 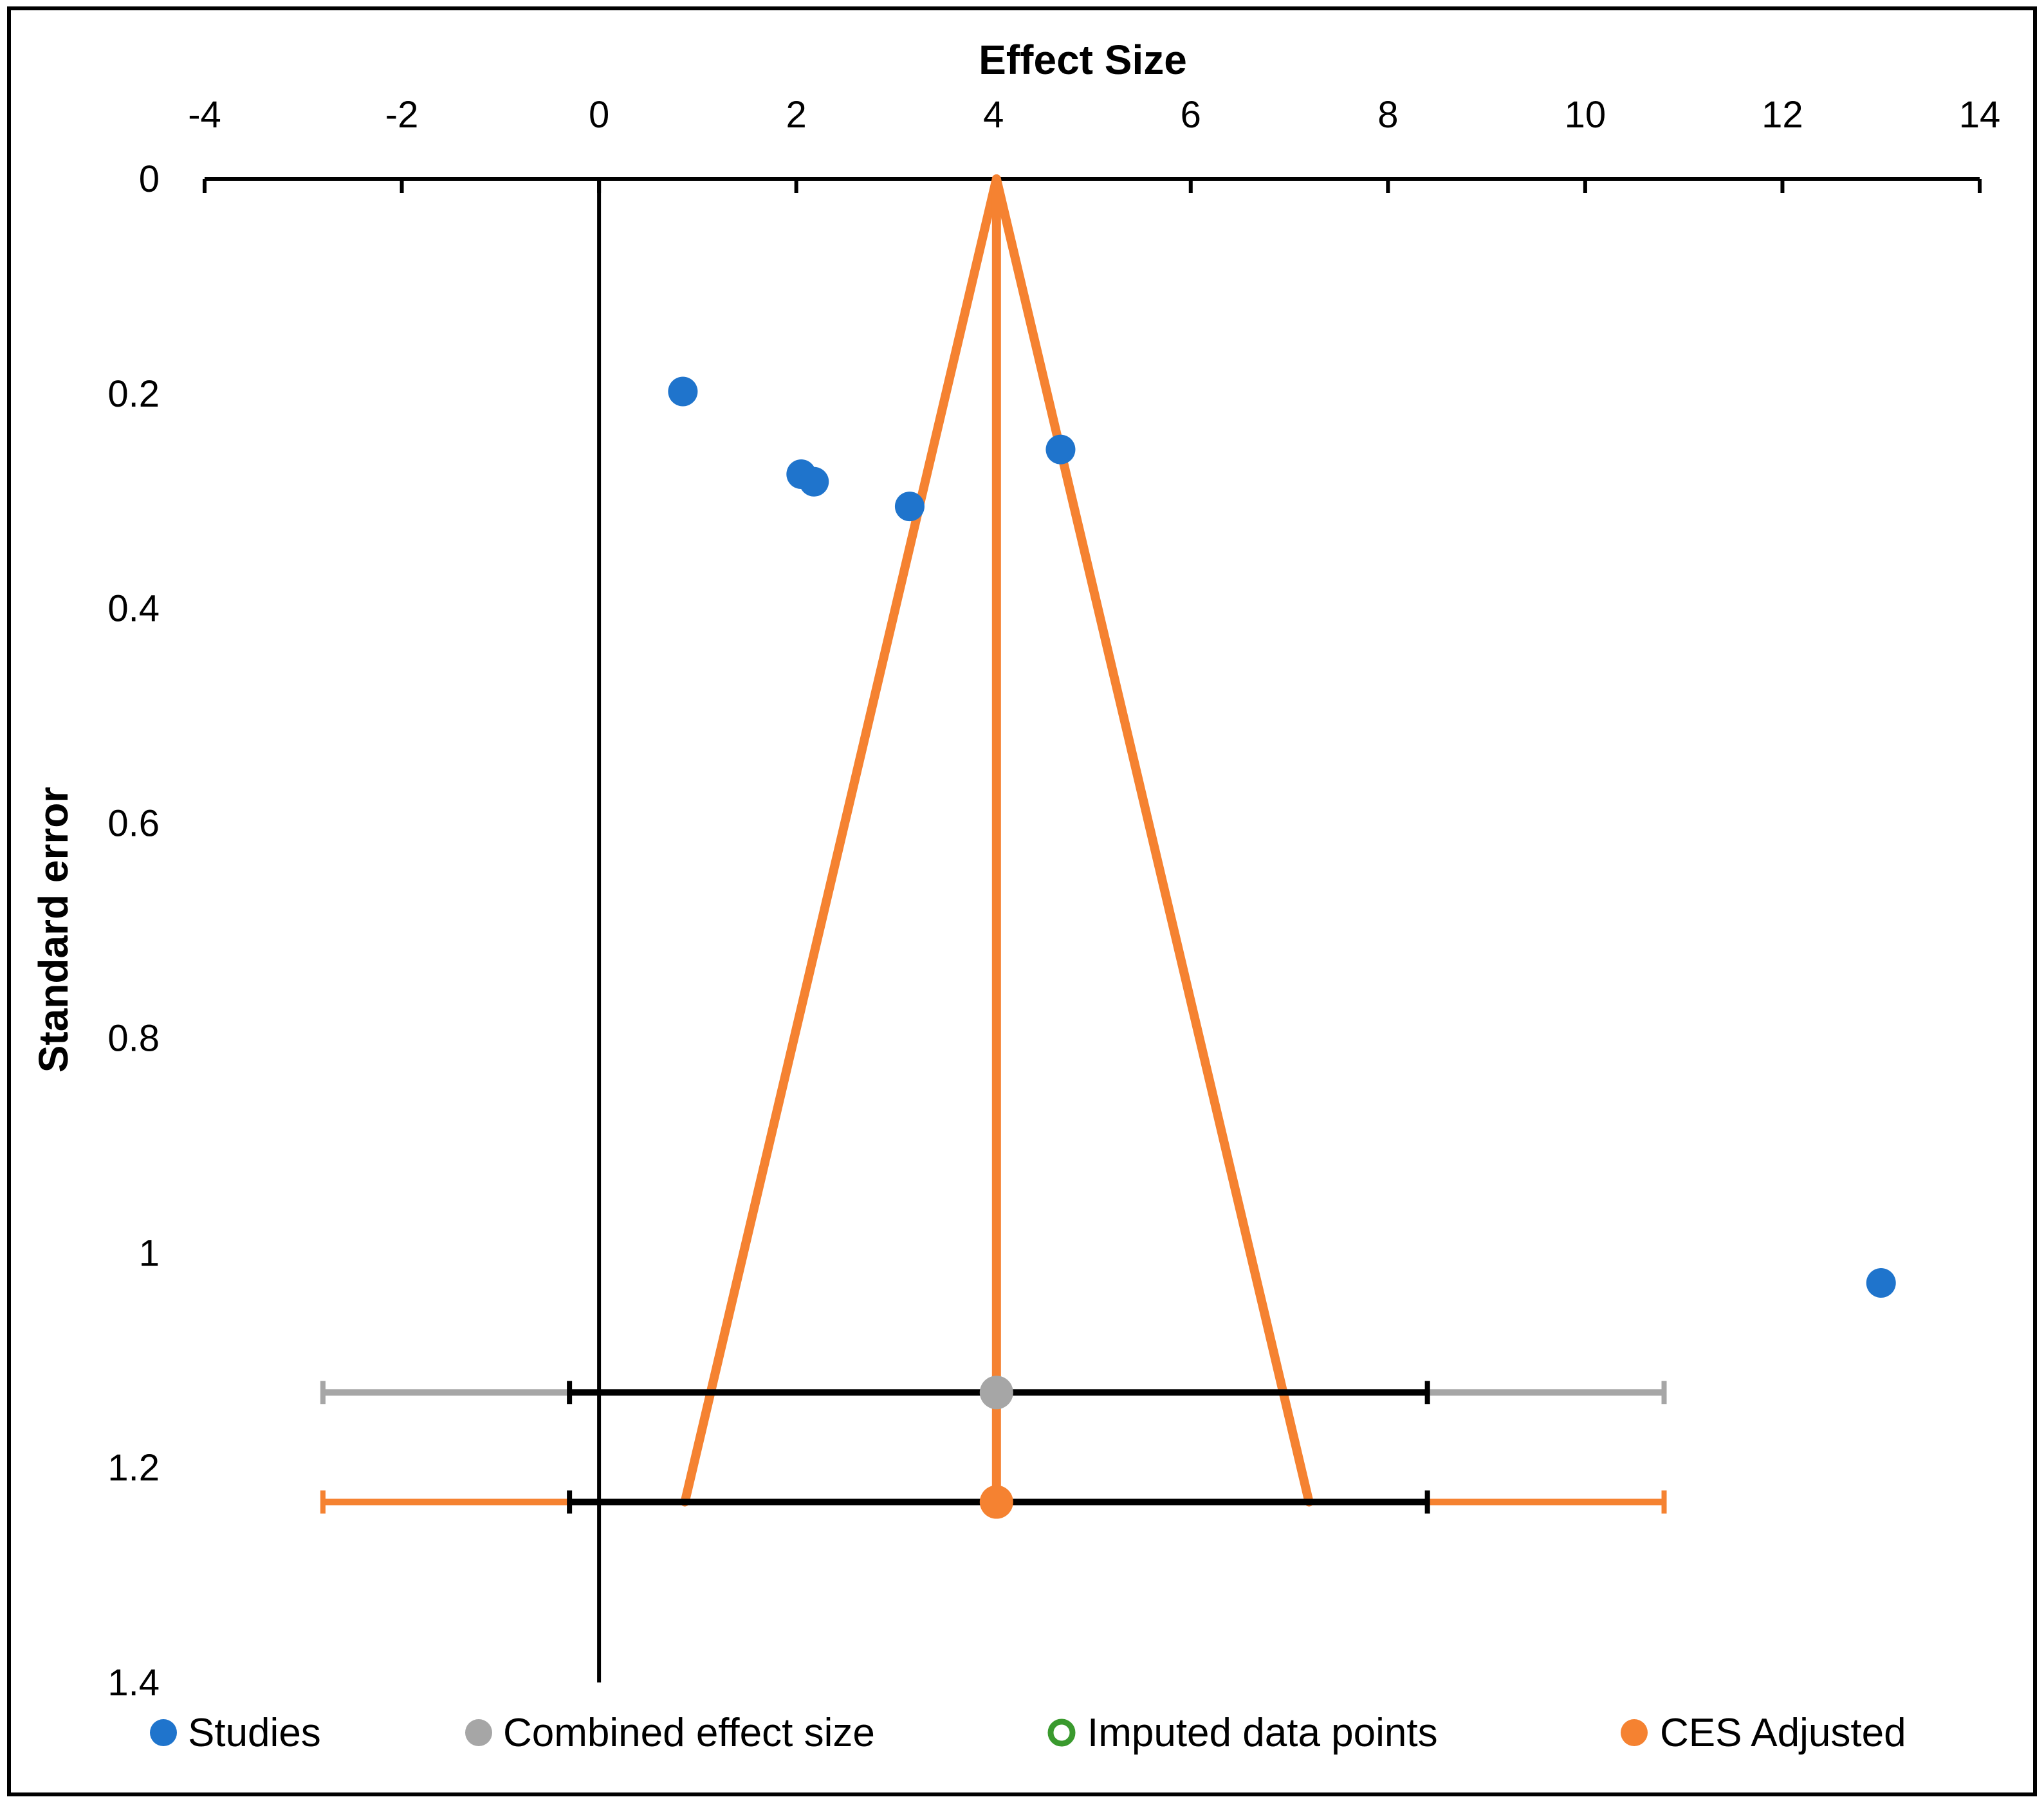 What do you see at coordinates (133, 609) in the screenshot?
I see `y-tick-label: 0.4` at bounding box center [133, 609].